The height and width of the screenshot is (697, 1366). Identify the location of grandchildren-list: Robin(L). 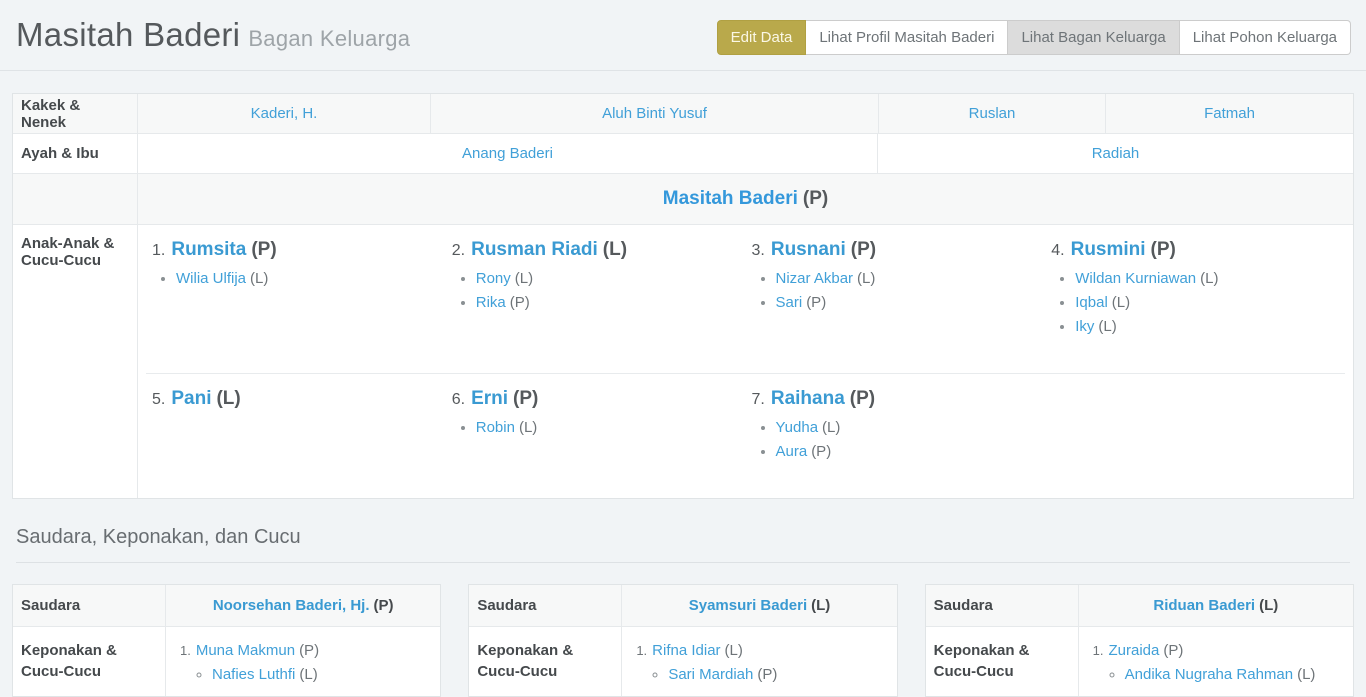
(606, 427).